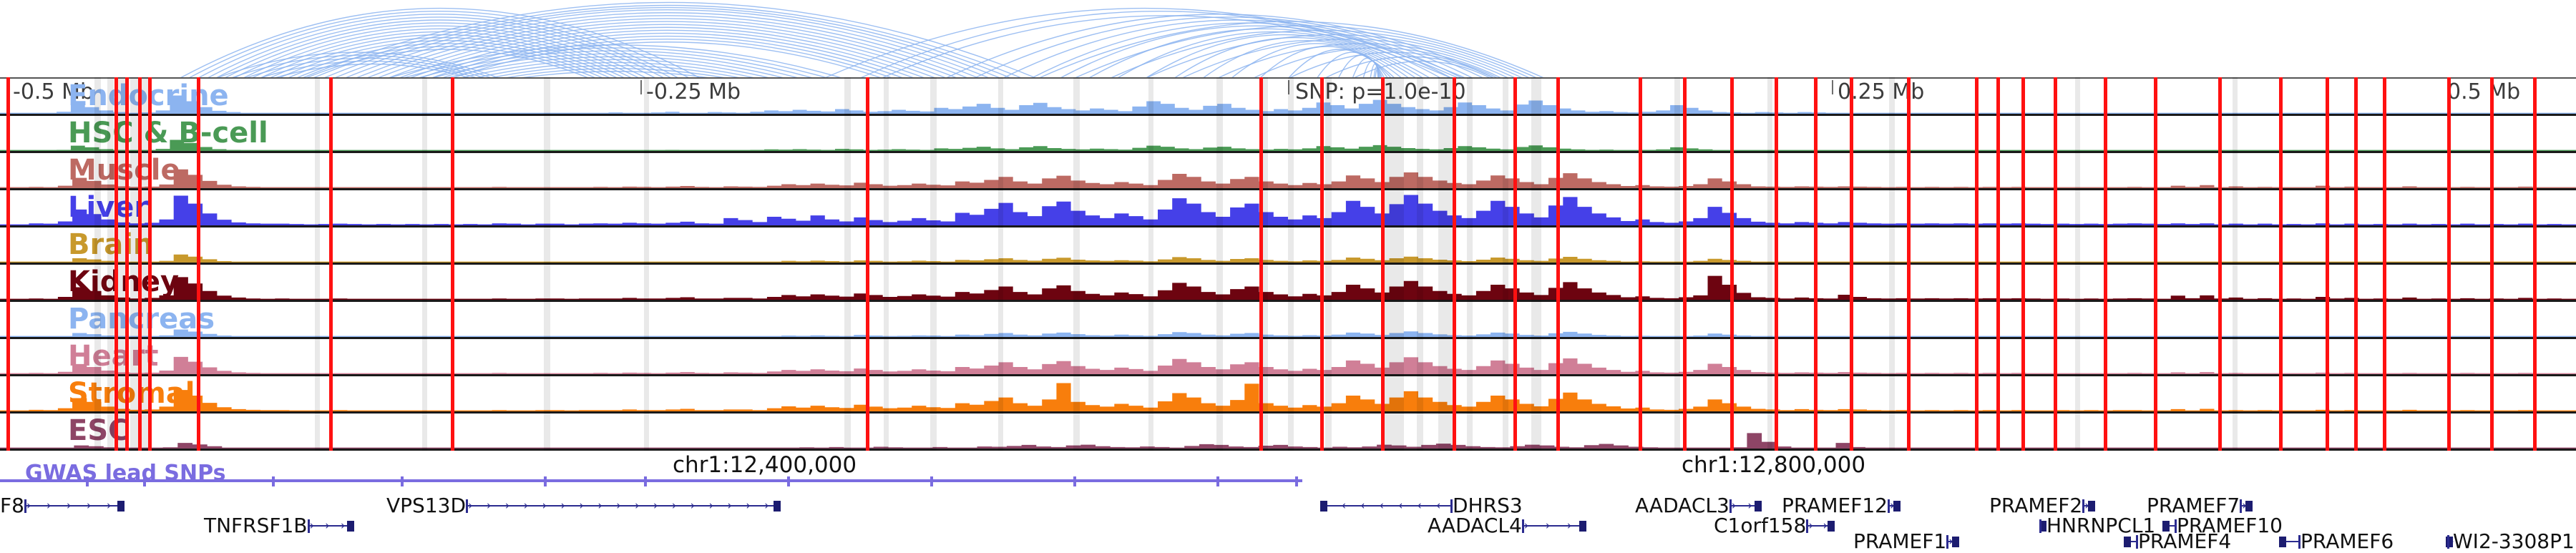 The image size is (2576, 553). What do you see at coordinates (2484, 91) in the screenshot?
I see `ruler-label: 0.5 Mb` at bounding box center [2484, 91].